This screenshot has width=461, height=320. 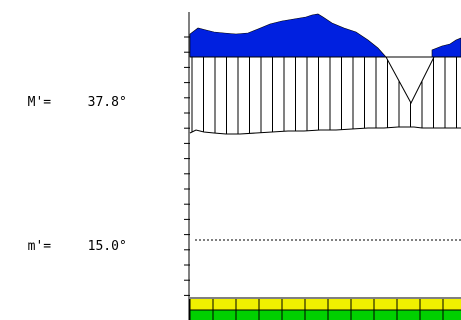 I want to click on max-angle-label: M'=, so click(x=39, y=102).